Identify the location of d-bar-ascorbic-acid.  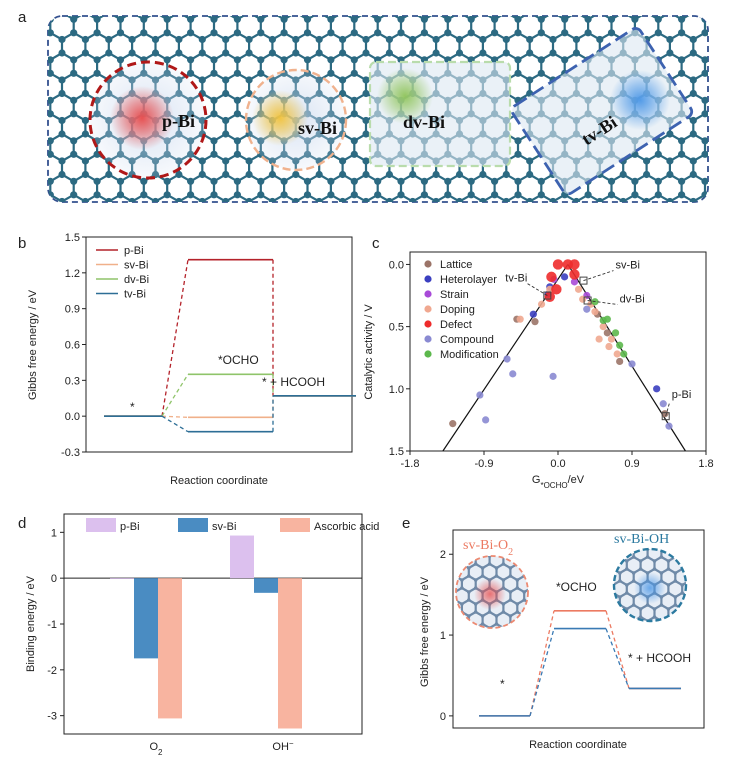
(290, 653).